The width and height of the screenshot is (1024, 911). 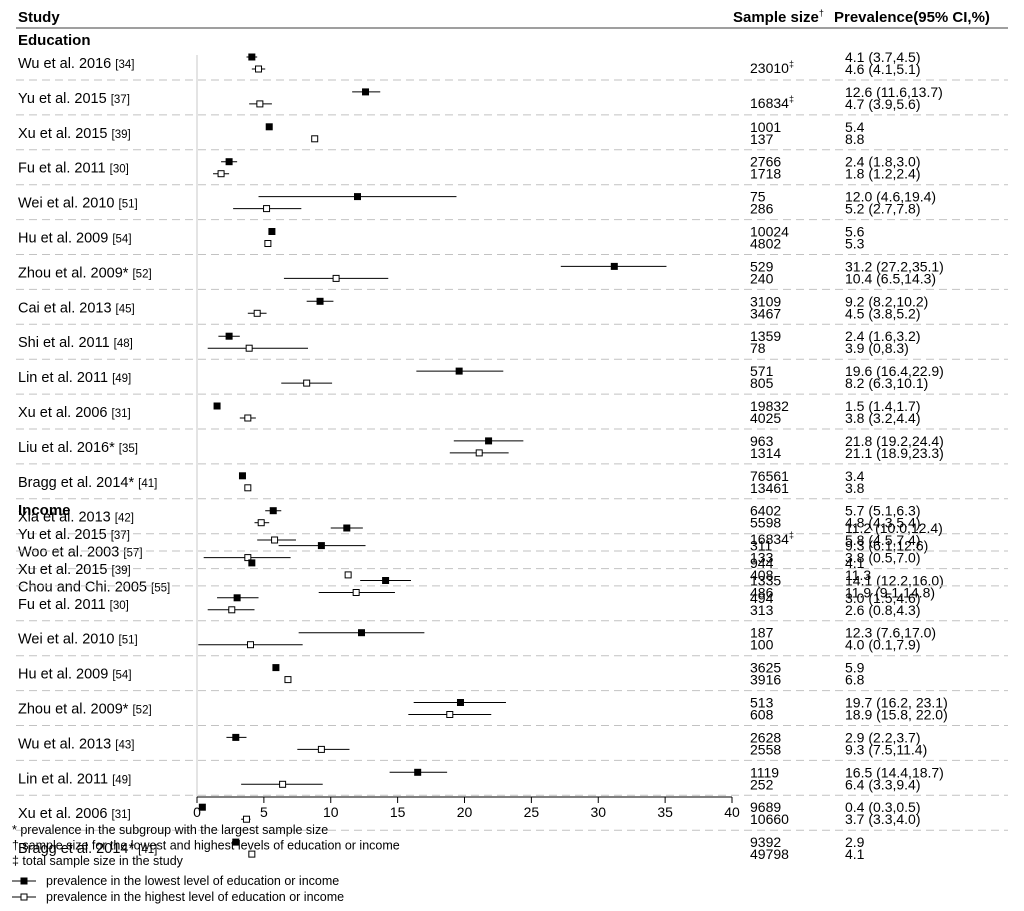 What do you see at coordinates (890, 593) in the screenshot?
I see `prevalence-label-highest: 11.9 (9.1,14.8)` at bounding box center [890, 593].